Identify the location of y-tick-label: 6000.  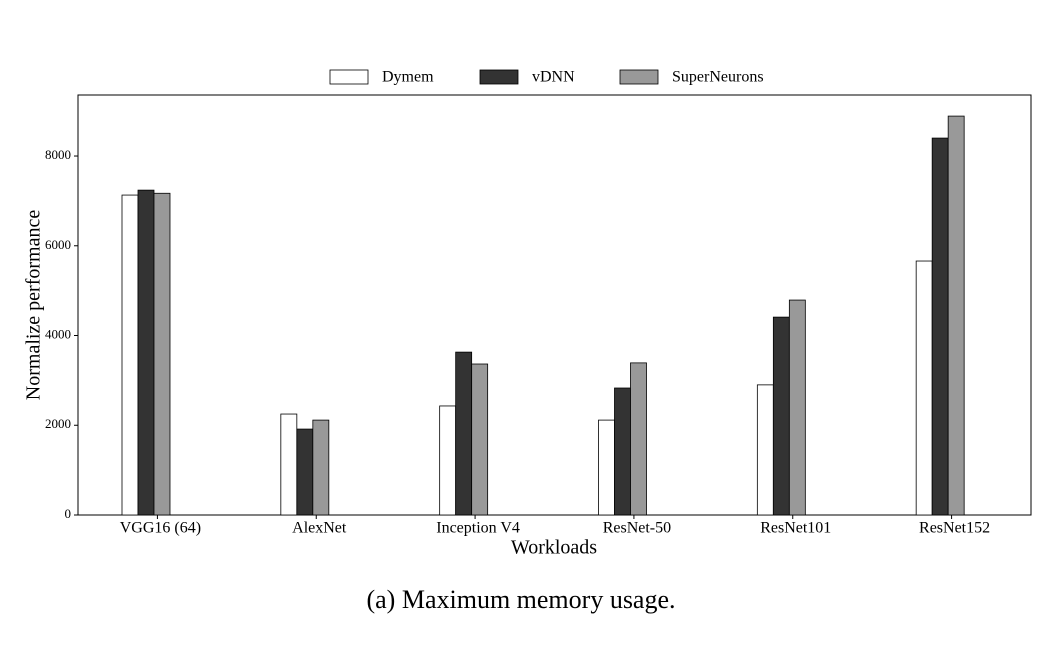
(58, 244).